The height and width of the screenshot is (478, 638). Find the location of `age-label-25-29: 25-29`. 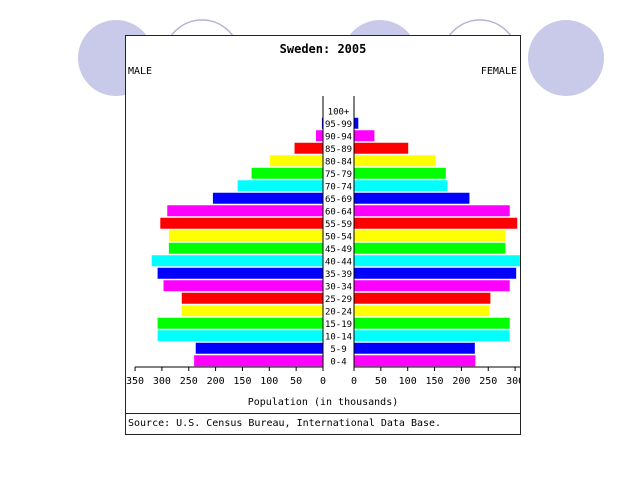

age-label-25-29: 25-29 is located at coordinates (338, 300).